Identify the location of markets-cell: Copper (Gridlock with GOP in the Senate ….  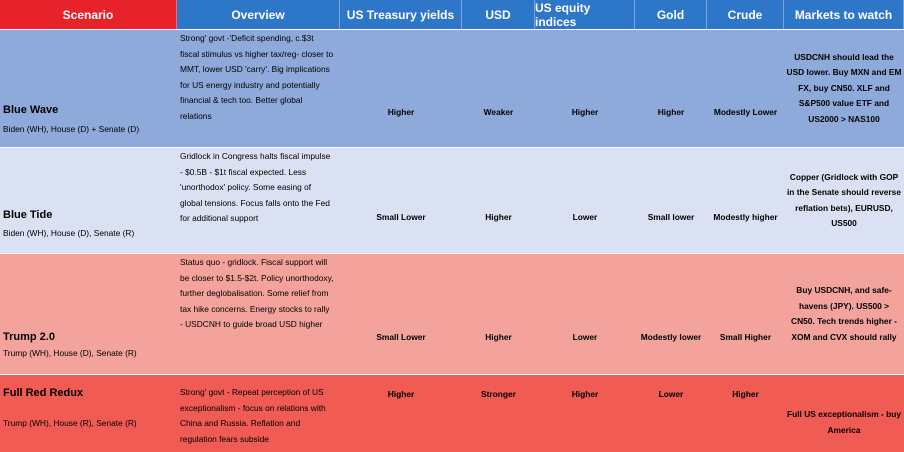
(844, 200).